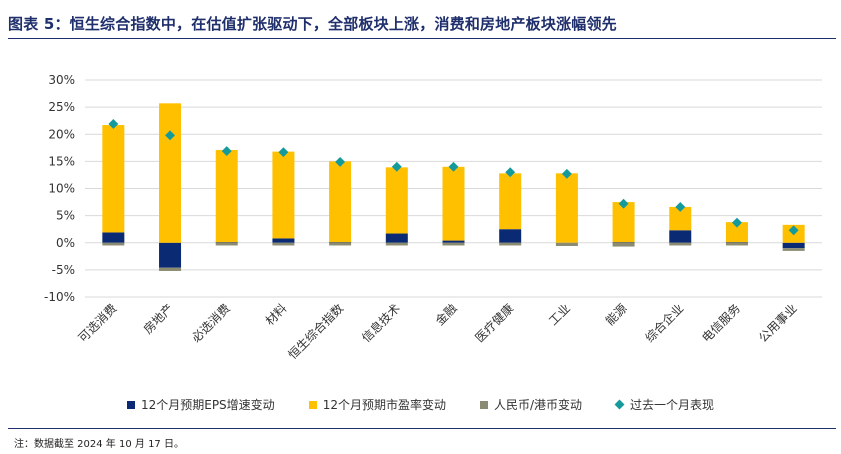 This screenshot has width=841, height=454. I want to click on legend-item-total: 过去一个月表现, so click(664, 404).